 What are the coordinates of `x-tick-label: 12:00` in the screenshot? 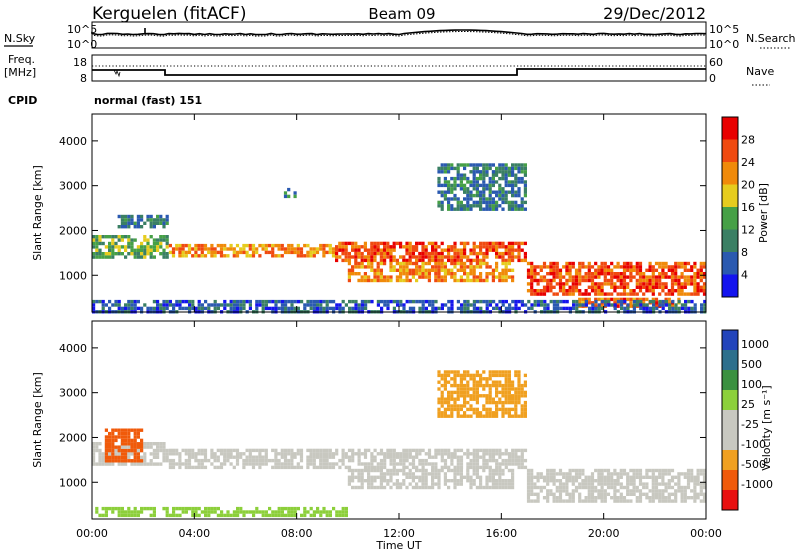 It's located at (399, 533).